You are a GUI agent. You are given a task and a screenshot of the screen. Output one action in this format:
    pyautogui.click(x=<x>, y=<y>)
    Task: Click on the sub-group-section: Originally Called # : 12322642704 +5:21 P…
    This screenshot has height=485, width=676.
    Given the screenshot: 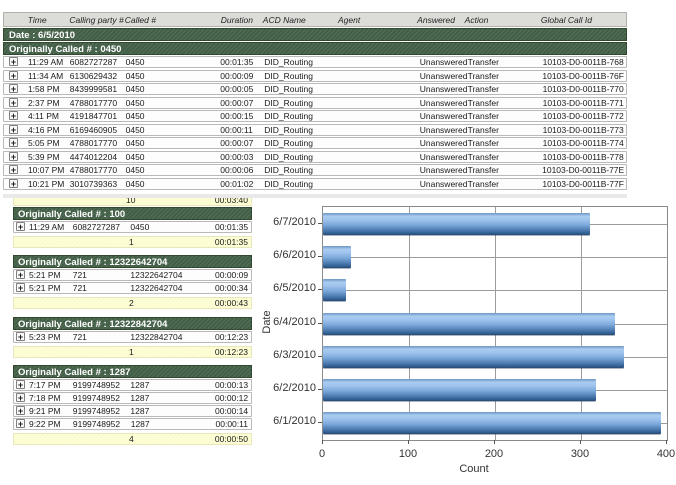 What is the action you would take?
    pyautogui.click(x=132, y=282)
    